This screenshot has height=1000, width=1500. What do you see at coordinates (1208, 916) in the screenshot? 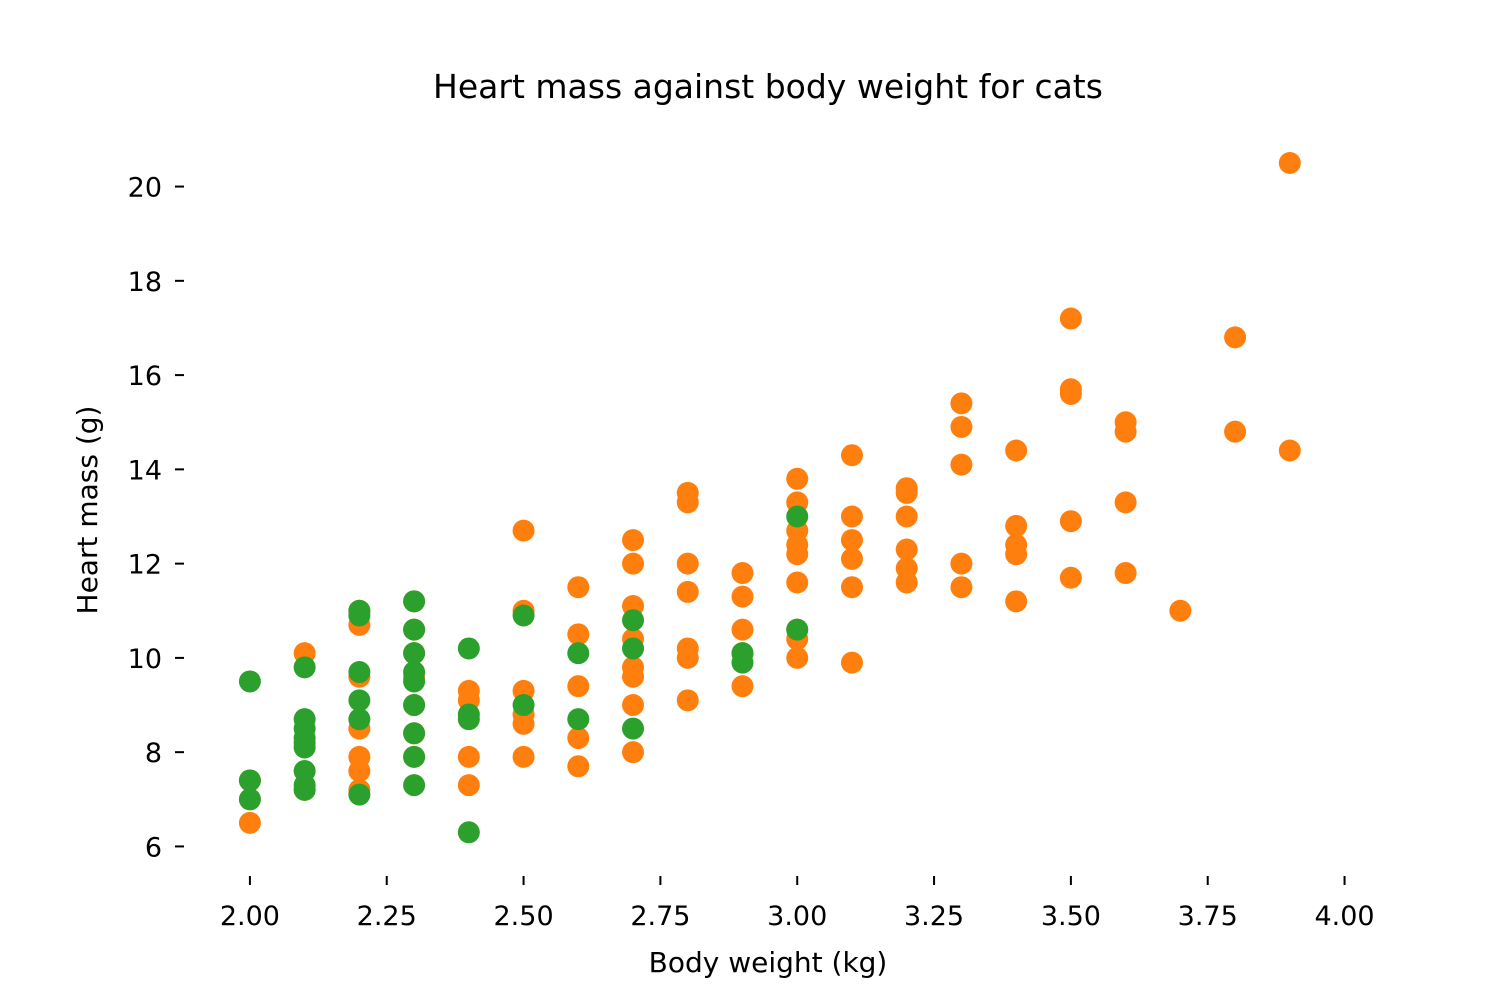
I see `x-tick-label: 3.75` at bounding box center [1208, 916].